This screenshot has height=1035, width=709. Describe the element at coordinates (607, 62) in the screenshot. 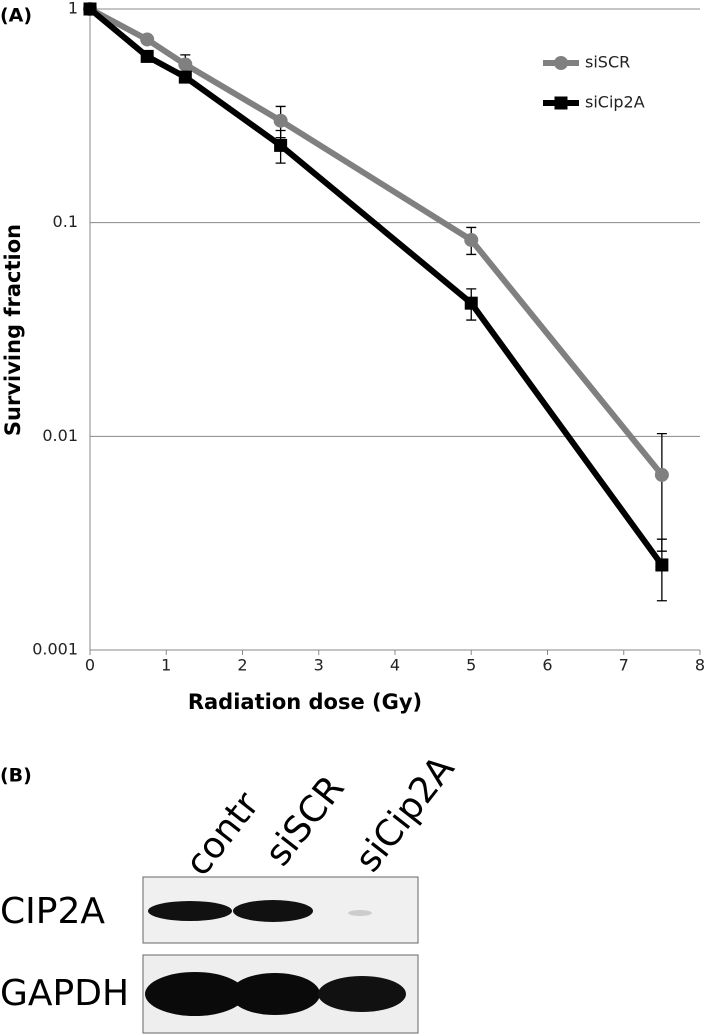

I see `legend-label: siSCR` at that location.